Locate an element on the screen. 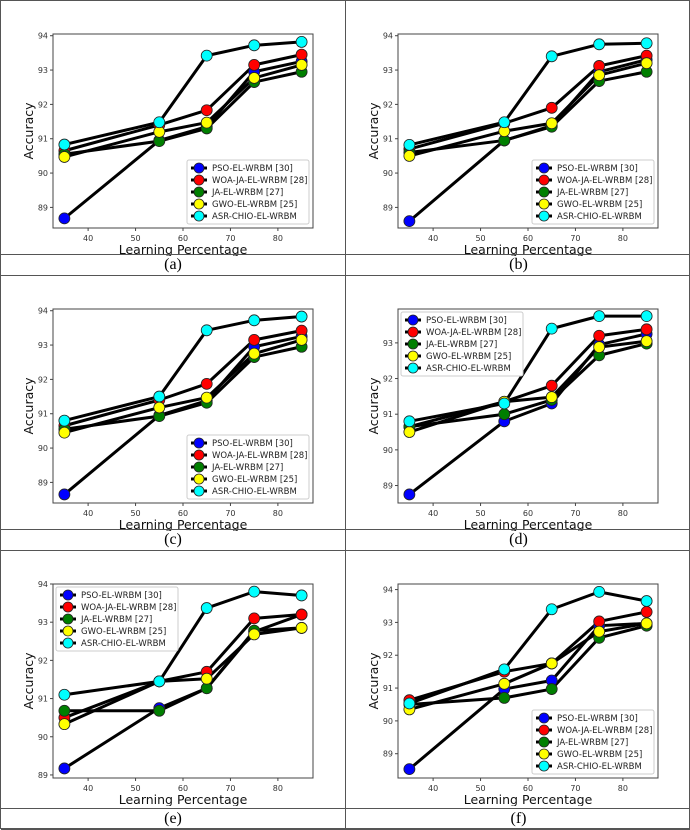 The image size is (690, 830). x-tick-label: 40 is located at coordinates (88, 238).